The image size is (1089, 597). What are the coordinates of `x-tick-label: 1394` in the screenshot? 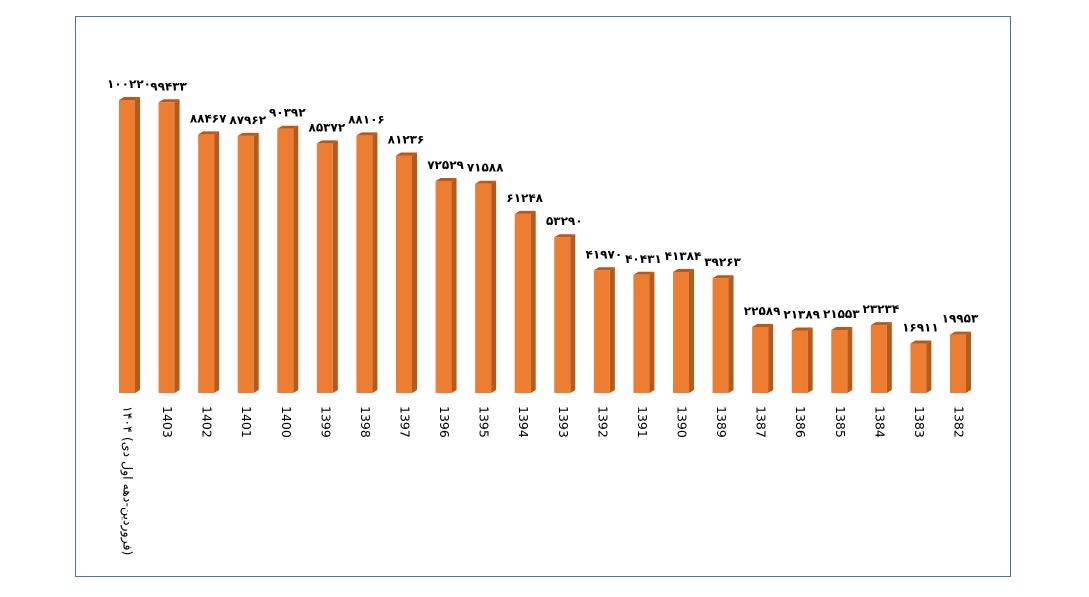 It's located at (523, 422).